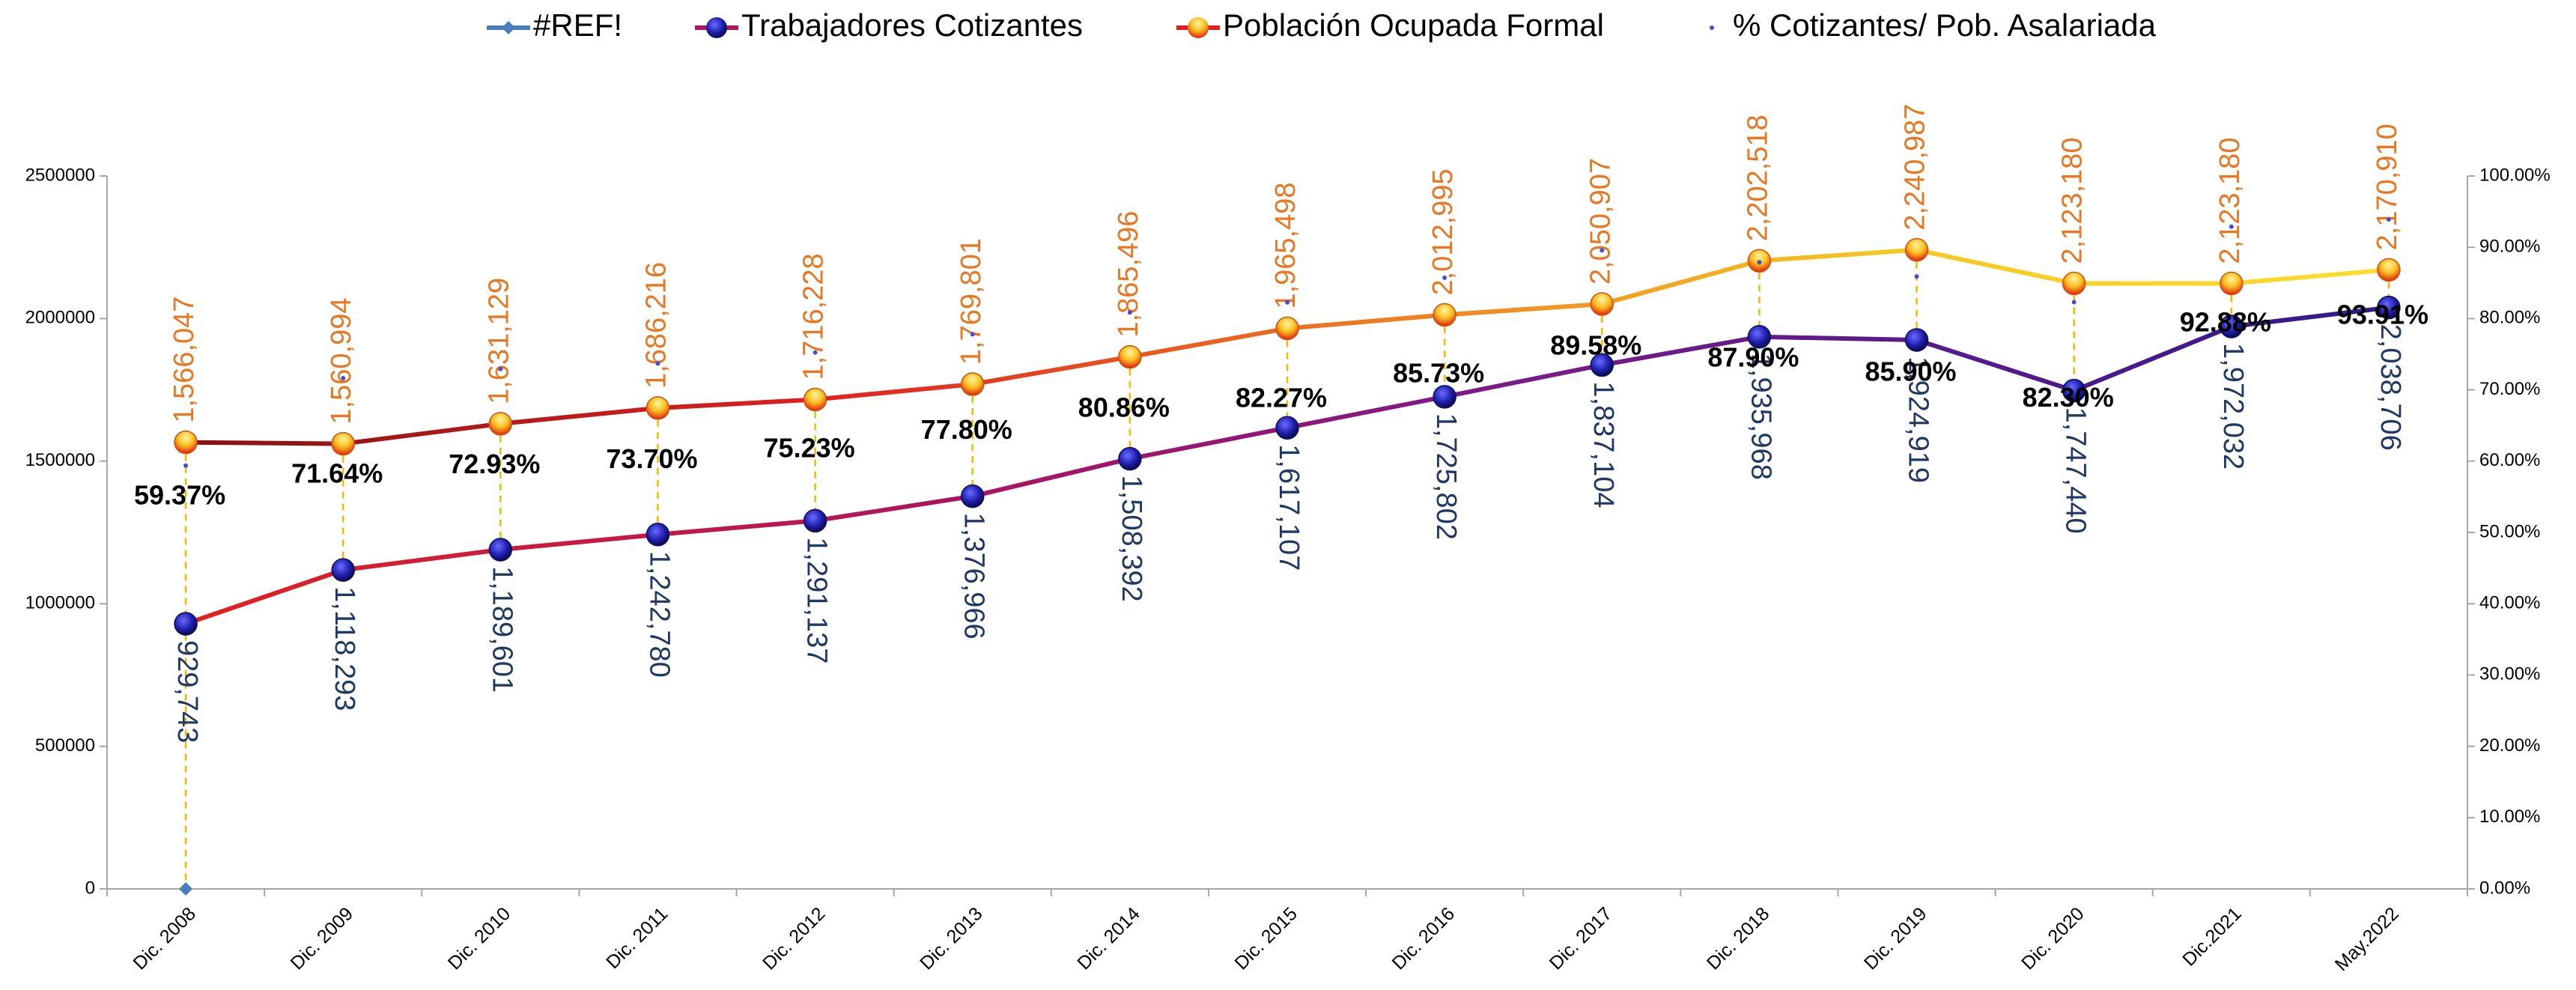 The height and width of the screenshot is (990, 2576). What do you see at coordinates (1128, 274) in the screenshot?
I see `data-label: 1,865,496` at bounding box center [1128, 274].